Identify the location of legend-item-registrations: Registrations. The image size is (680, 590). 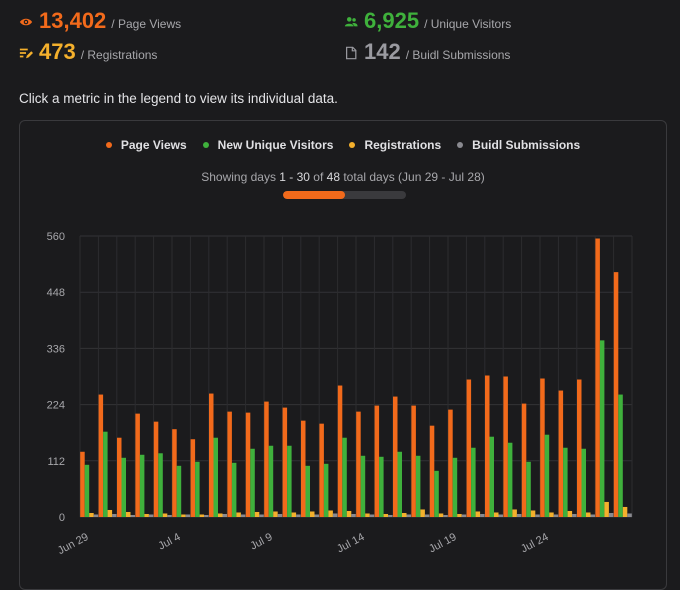
(395, 145).